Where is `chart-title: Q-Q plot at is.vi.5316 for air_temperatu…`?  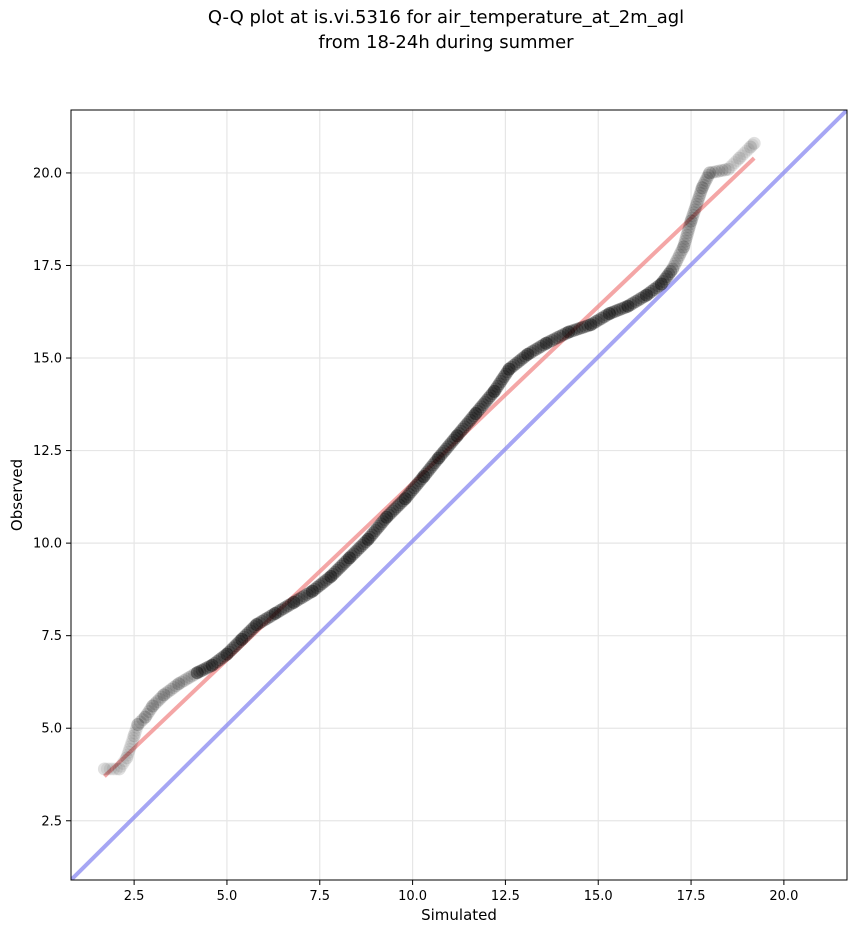
chart-title: Q-Q plot at is.vi.5316 for air_temperatu… is located at coordinates (446, 17).